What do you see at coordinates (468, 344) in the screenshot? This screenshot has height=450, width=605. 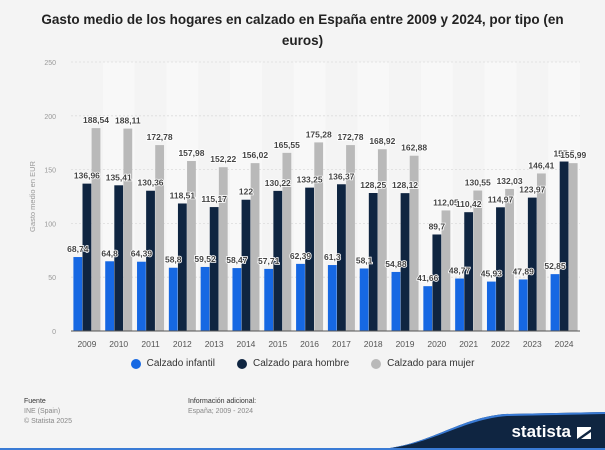 I see `x-tick-label: 2021` at bounding box center [468, 344].